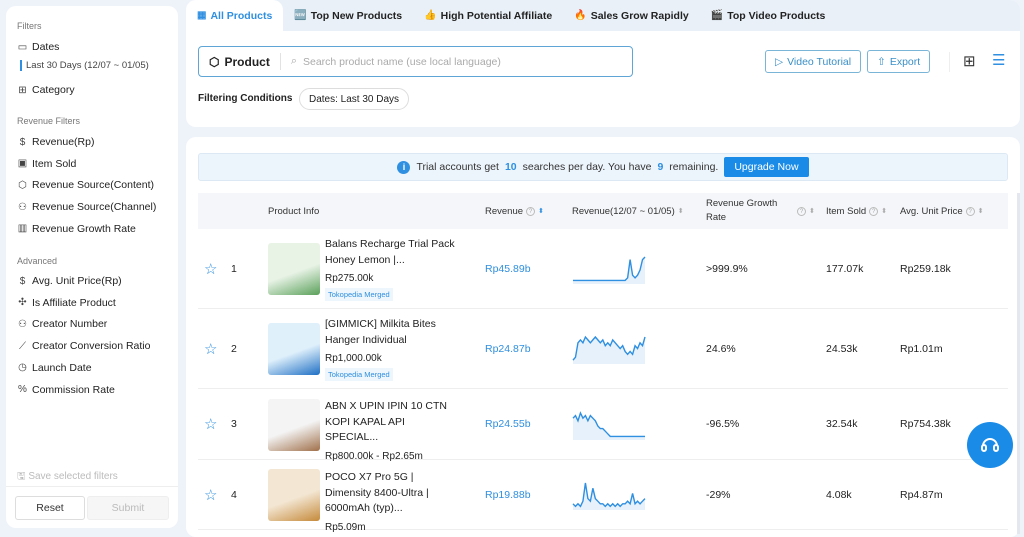 The image size is (1024, 537). I want to click on dates-value: Last 30 Days (12/07 ~ 01/05), so click(84, 65).